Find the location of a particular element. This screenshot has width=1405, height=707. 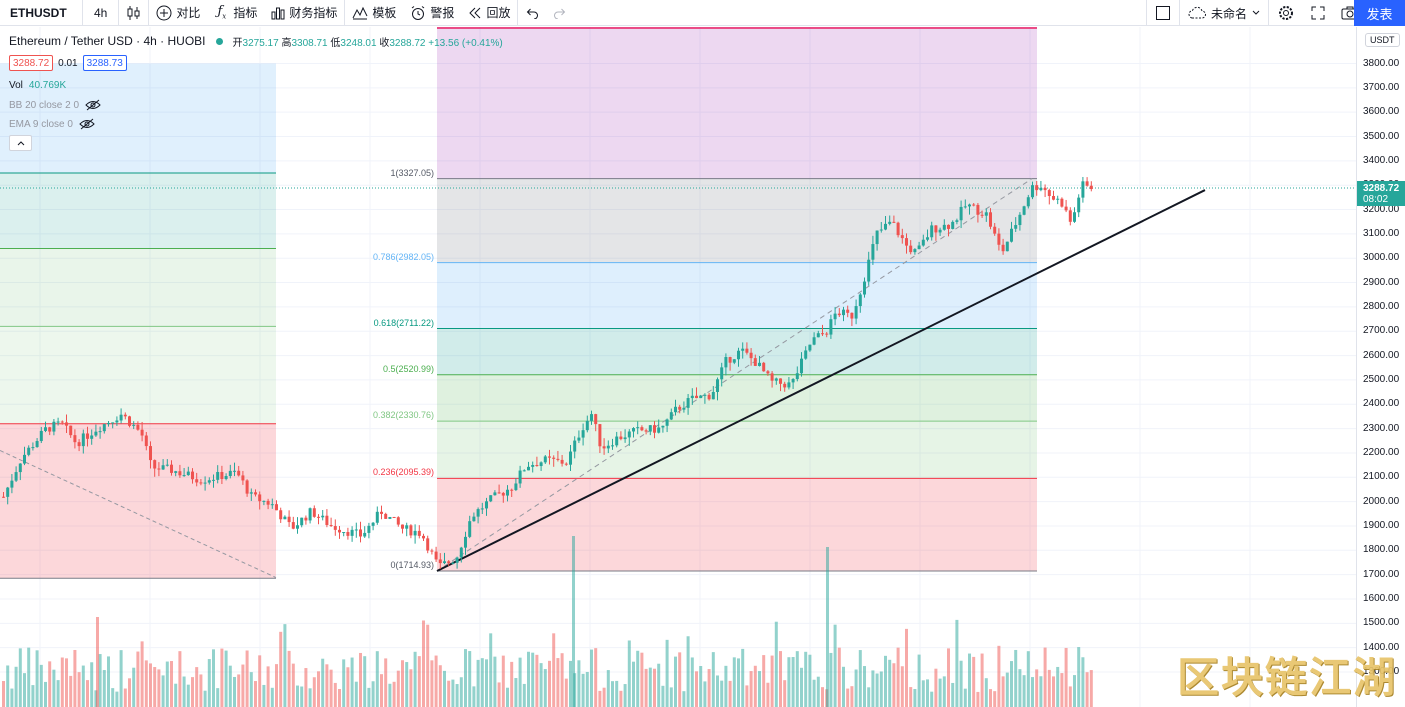

chart-type-button is located at coordinates (133, 13).